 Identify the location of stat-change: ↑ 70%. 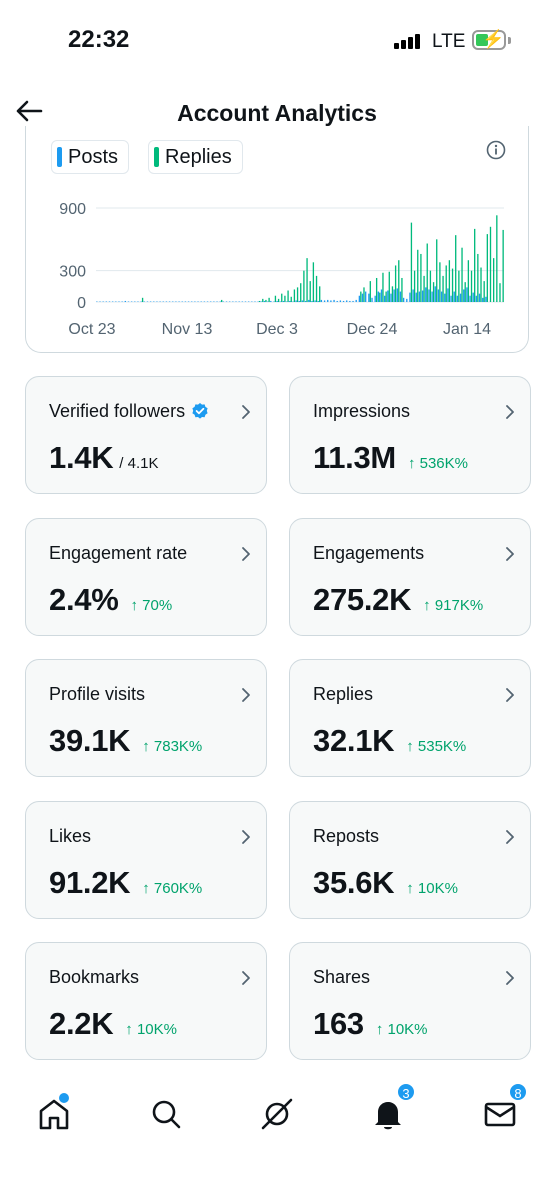
(151, 605).